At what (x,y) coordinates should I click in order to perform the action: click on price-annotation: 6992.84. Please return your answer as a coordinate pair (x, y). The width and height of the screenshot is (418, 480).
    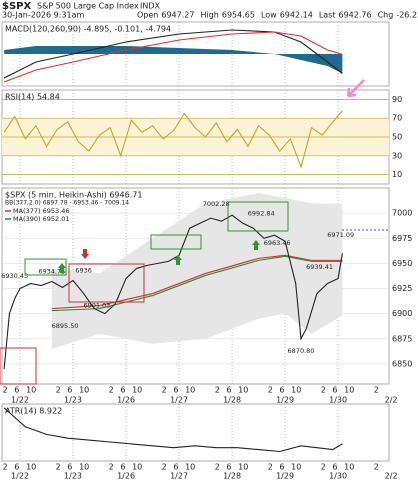
    Looking at the image, I should click on (261, 213).